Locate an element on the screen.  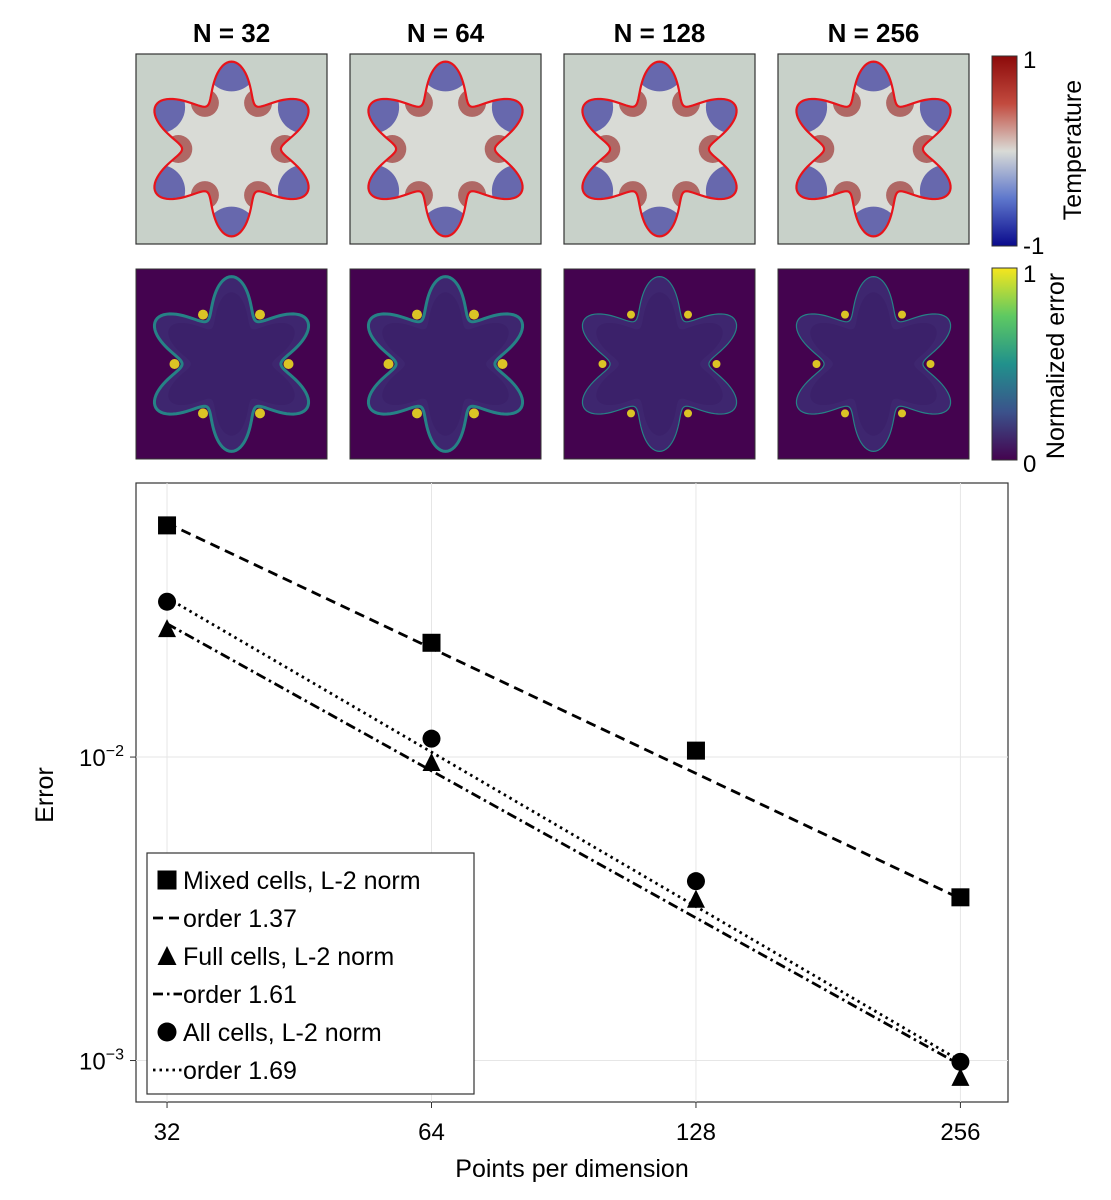
panel-title: N = 64 is located at coordinates (446, 33).